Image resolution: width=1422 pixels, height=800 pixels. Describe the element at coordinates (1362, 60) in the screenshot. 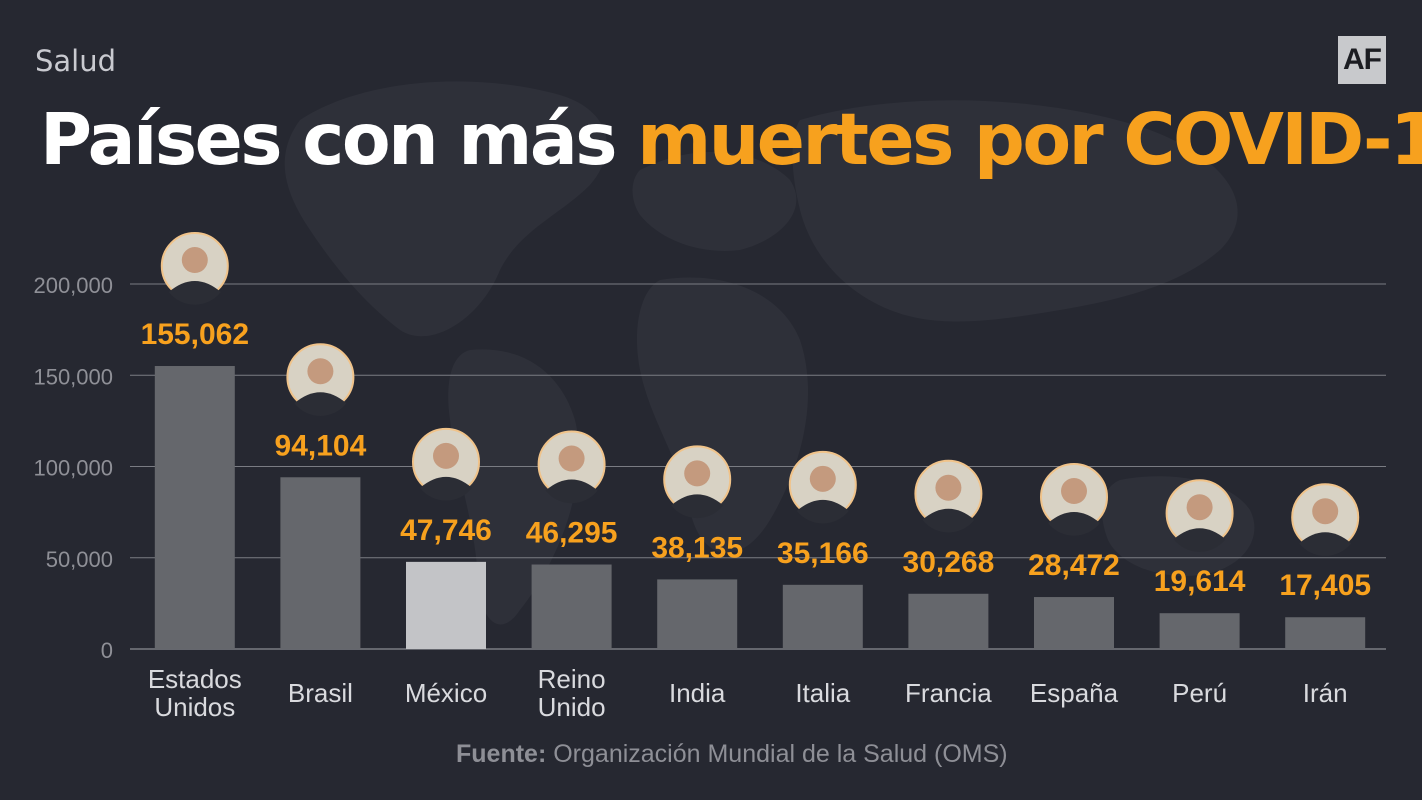

I see `af-logo: AF` at that location.